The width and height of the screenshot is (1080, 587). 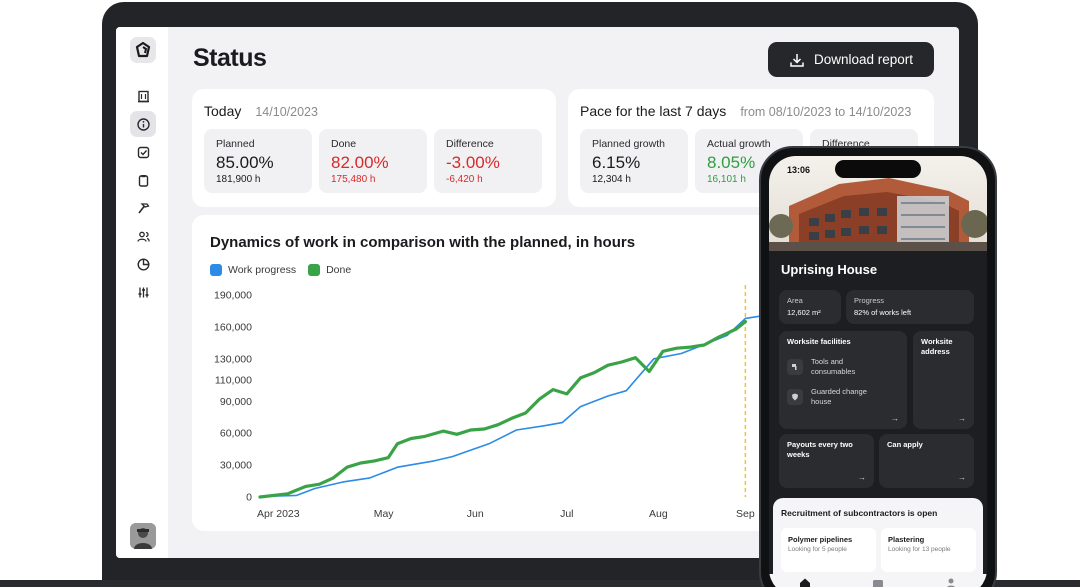 I want to click on metric-sub: 16,101 h, so click(x=726, y=179).